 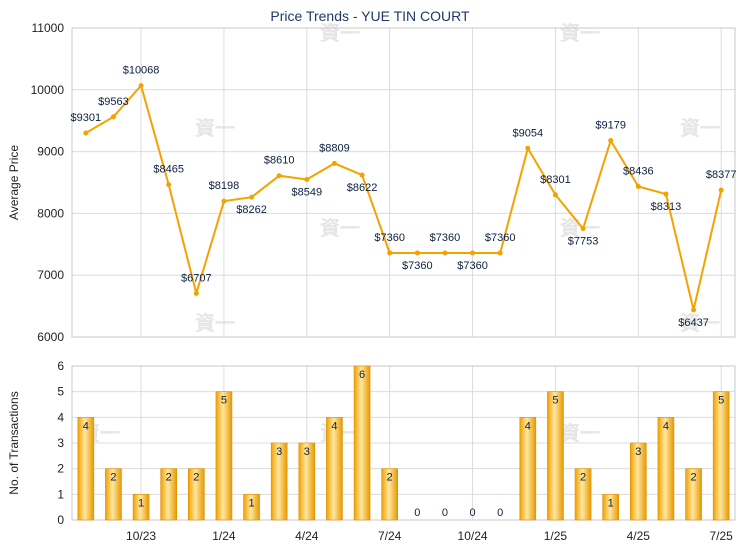 What do you see at coordinates (60, 520) in the screenshot?
I see `transactions-y-tick: 0` at bounding box center [60, 520].